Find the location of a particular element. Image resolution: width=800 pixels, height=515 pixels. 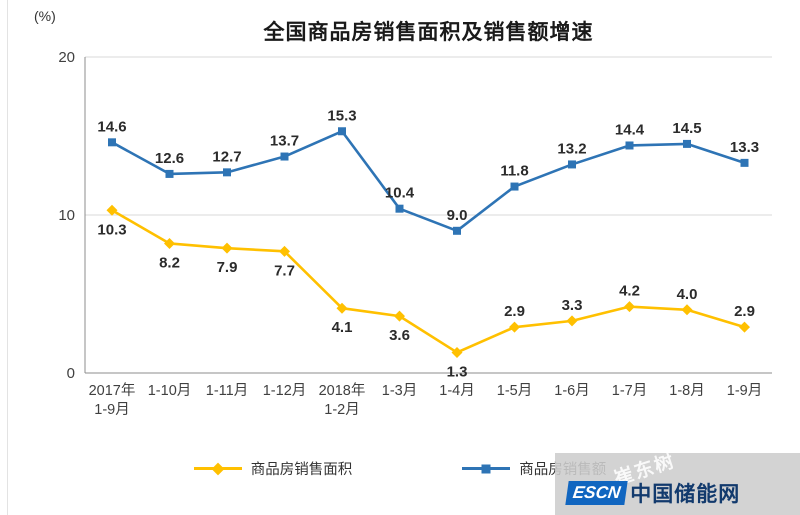

legend-label-sales-area: 商品房销售面积 is located at coordinates (301, 470).